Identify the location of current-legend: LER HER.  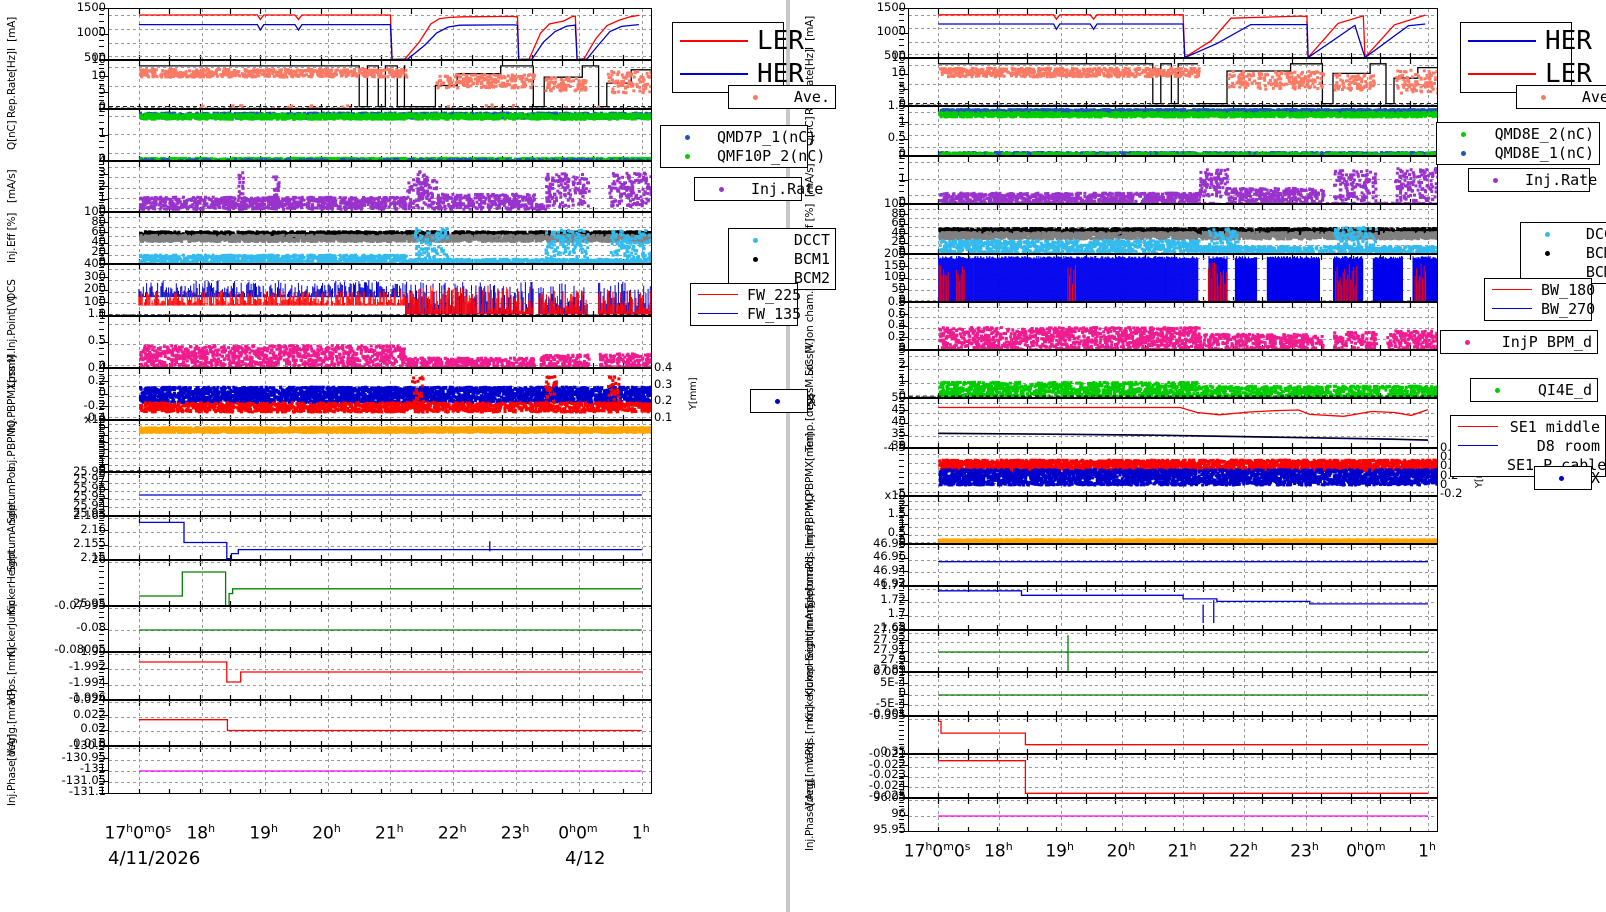
(738, 57).